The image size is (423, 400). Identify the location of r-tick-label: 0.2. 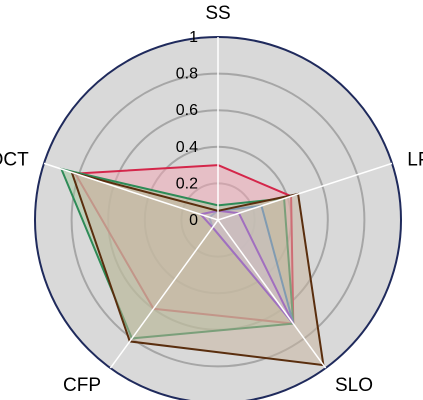
(187, 183).